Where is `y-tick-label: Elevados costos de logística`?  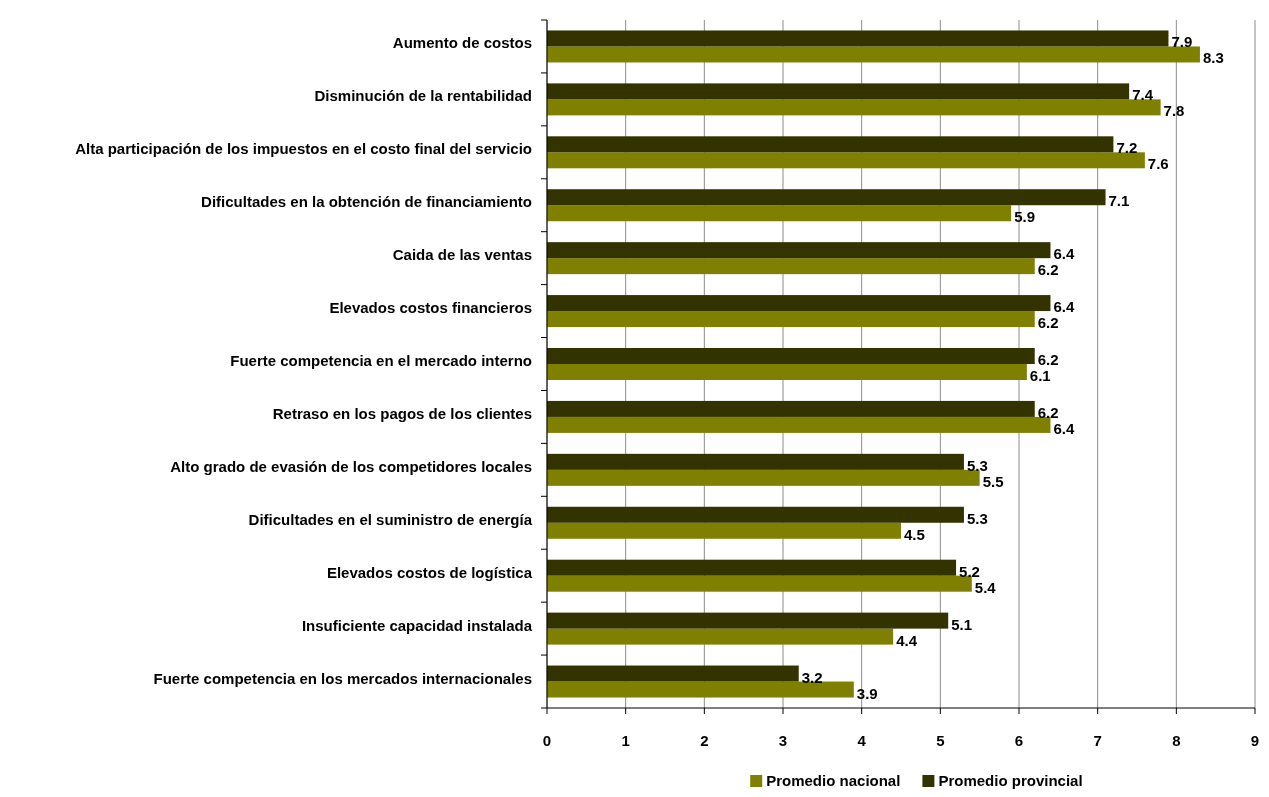 y-tick-label: Elevados costos de logística is located at coordinates (429, 572).